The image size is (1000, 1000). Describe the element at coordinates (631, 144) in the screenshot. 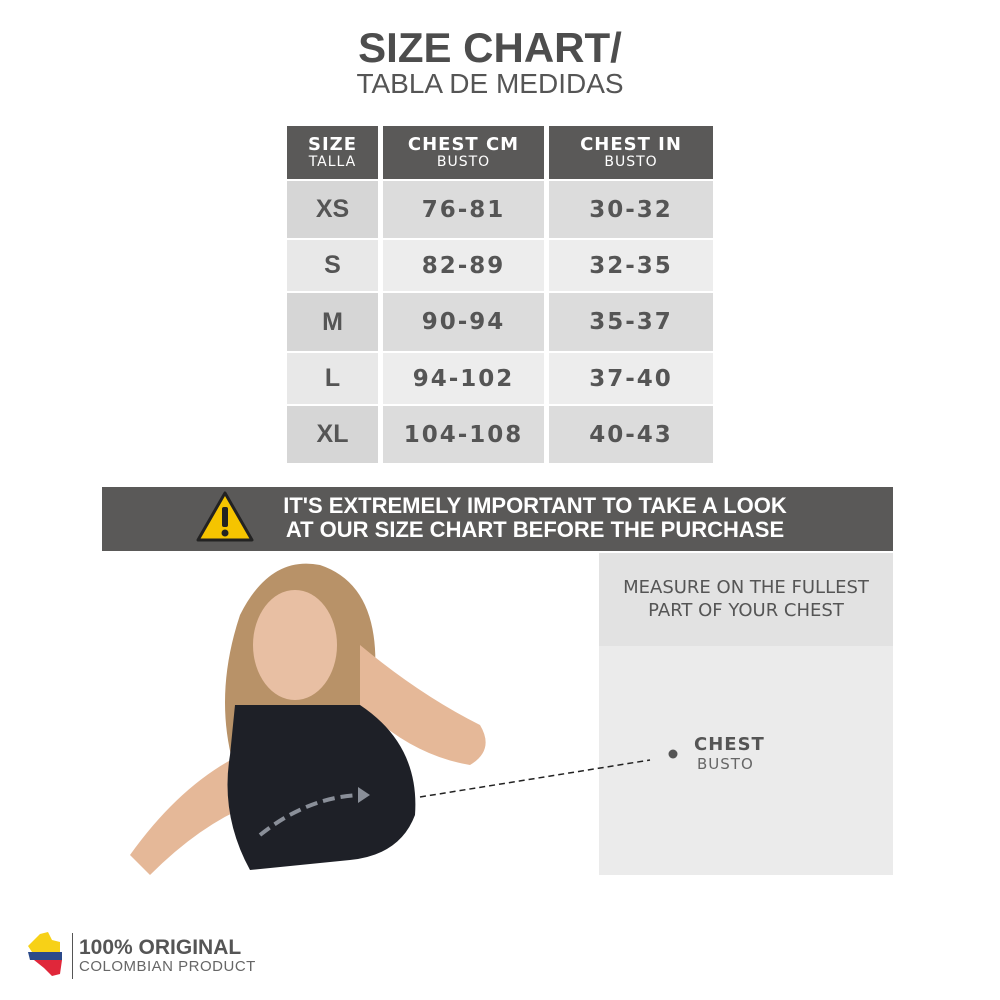

I see `header-main: CHEST IN` at that location.